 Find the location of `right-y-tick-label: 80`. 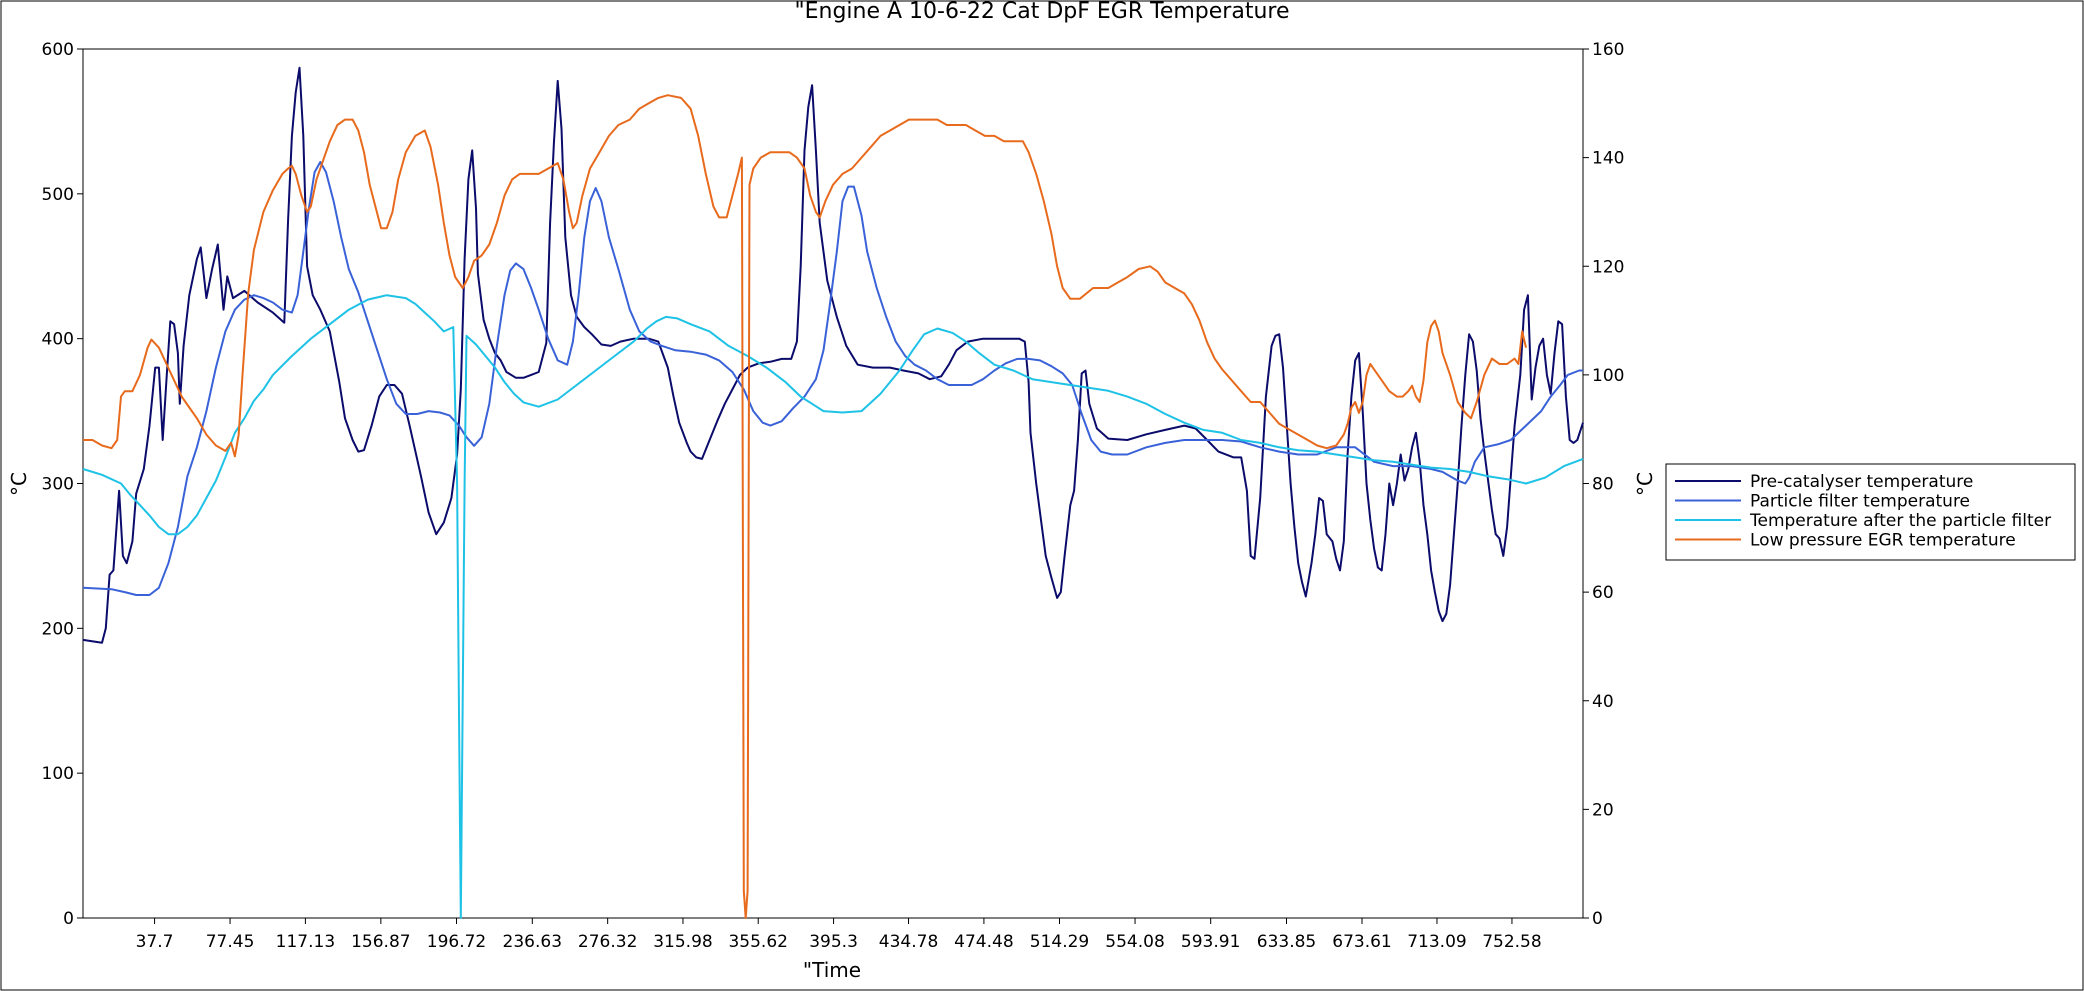

right-y-tick-label: 80 is located at coordinates (1603, 485).